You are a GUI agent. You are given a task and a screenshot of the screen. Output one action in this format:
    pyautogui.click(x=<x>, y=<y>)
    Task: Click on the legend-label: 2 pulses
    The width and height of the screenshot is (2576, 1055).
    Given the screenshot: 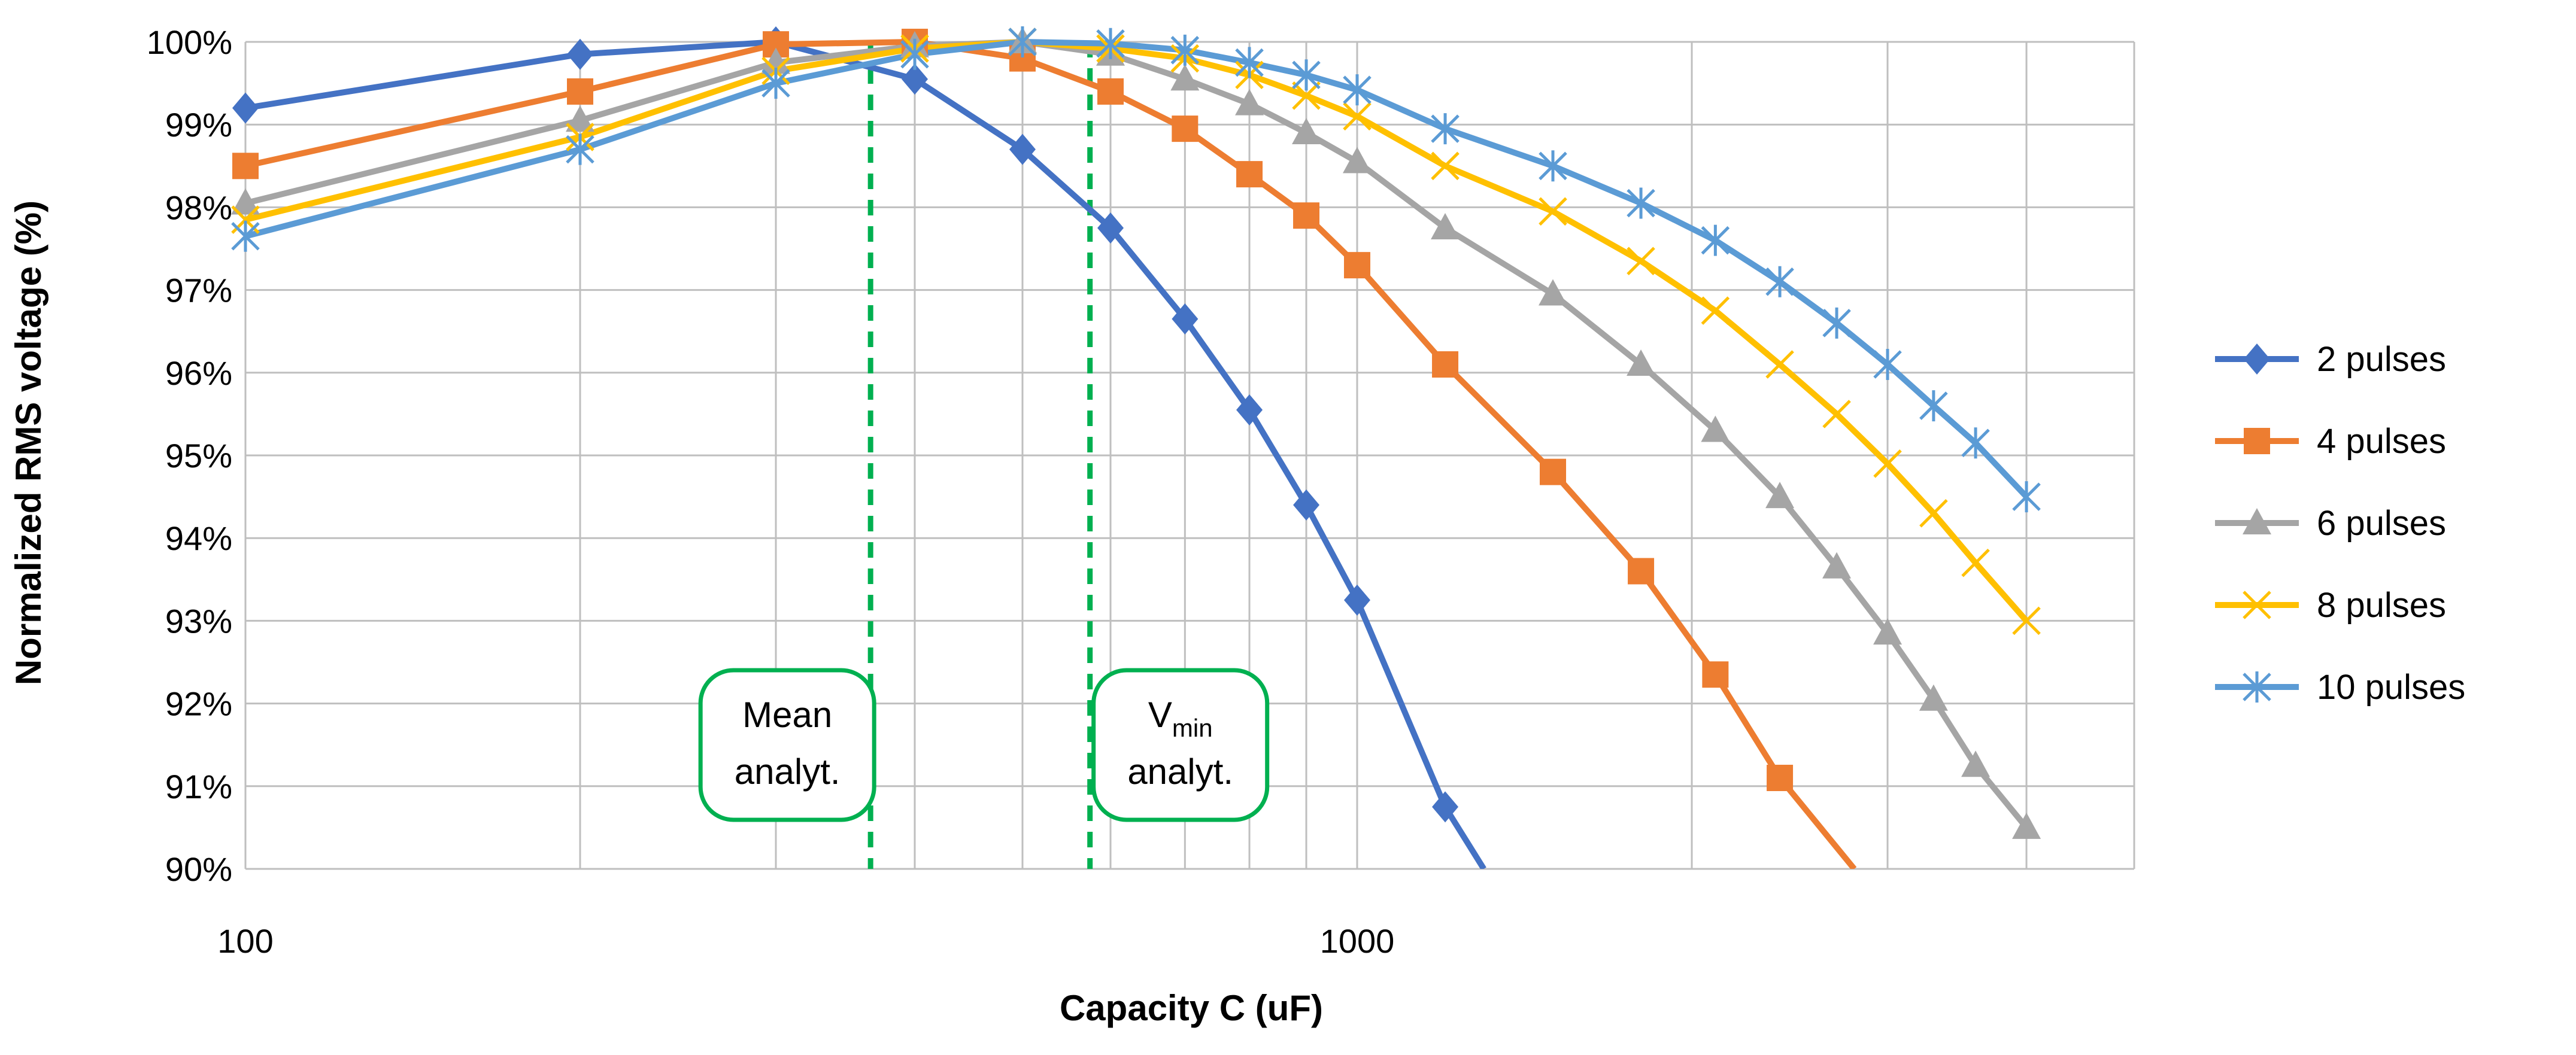 What is the action you would take?
    pyautogui.click(x=2381, y=359)
    